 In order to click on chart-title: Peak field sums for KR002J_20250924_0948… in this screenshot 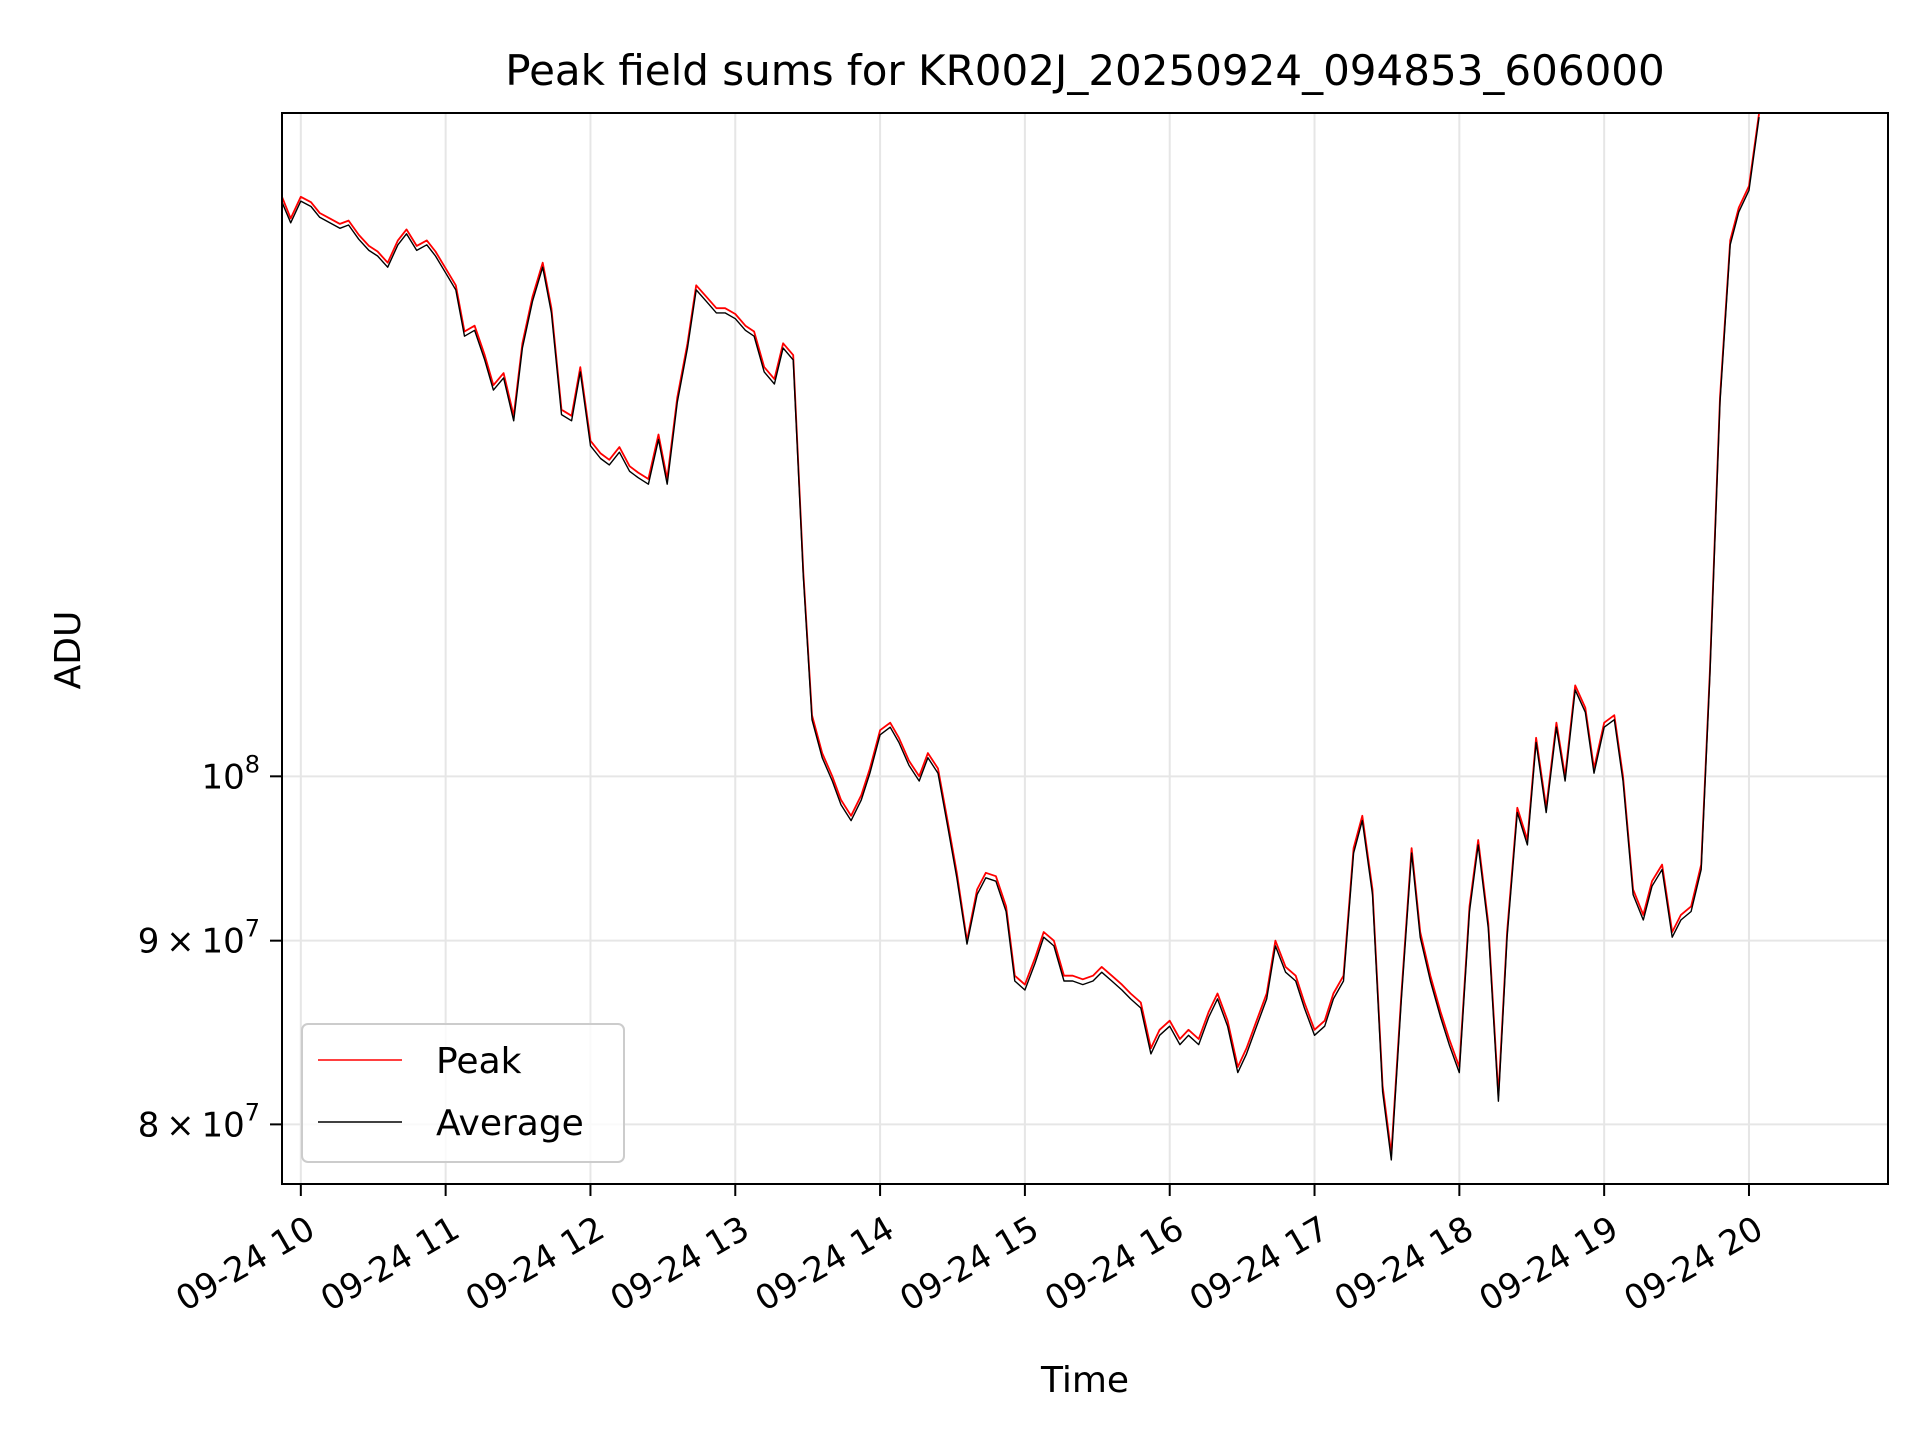, I will do `click(1085, 70)`.